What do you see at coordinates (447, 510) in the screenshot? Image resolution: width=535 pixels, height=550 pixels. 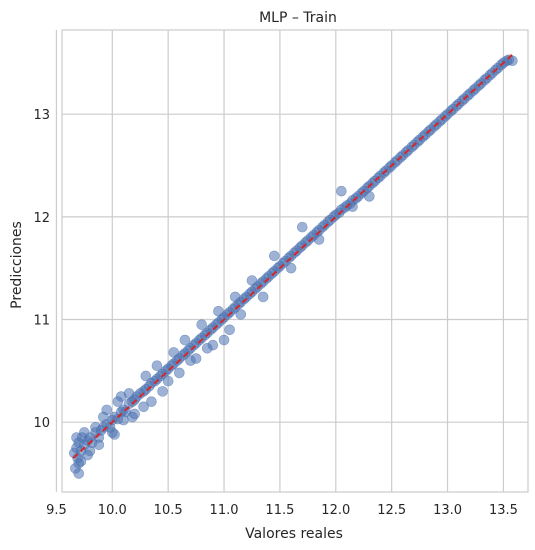 I see `x-tick-label: 13.0` at bounding box center [447, 510].